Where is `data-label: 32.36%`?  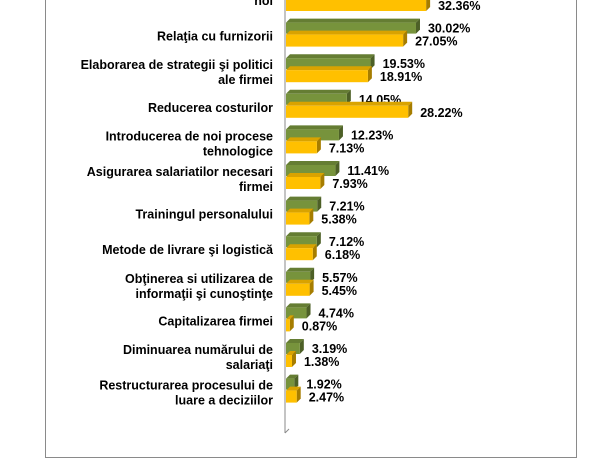 data-label: 32.36% is located at coordinates (459, 6).